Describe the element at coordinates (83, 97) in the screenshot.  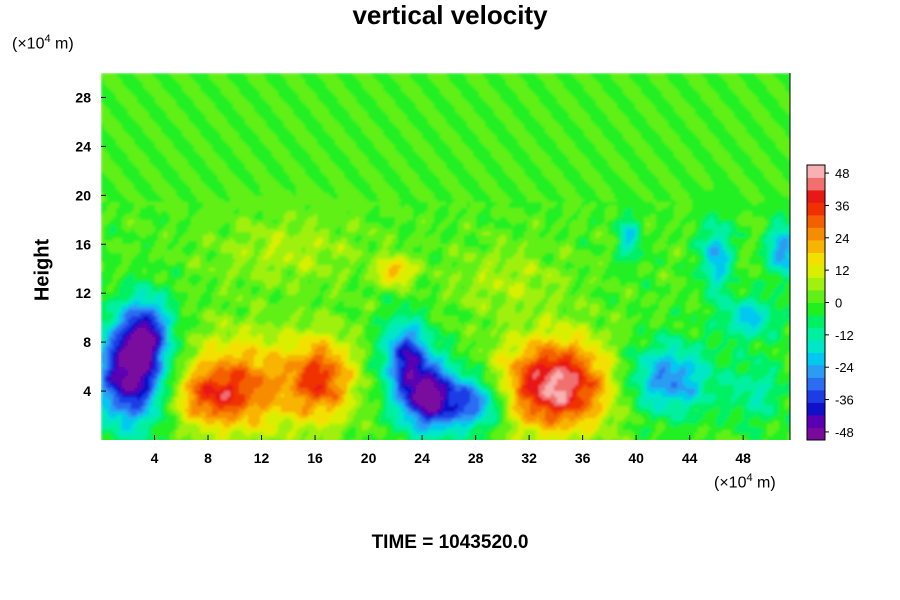
I see `y-tick-label: 28` at that location.